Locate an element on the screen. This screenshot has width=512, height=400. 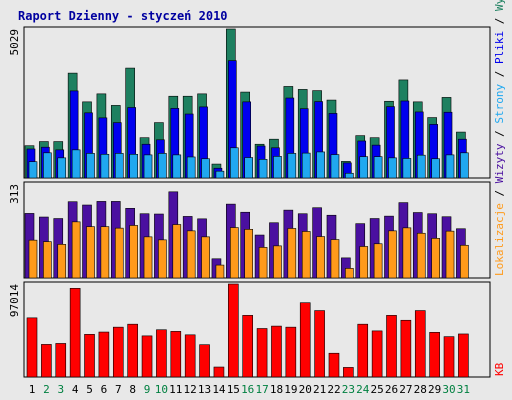
day-label-5: 5 is located at coordinates (89, 389).